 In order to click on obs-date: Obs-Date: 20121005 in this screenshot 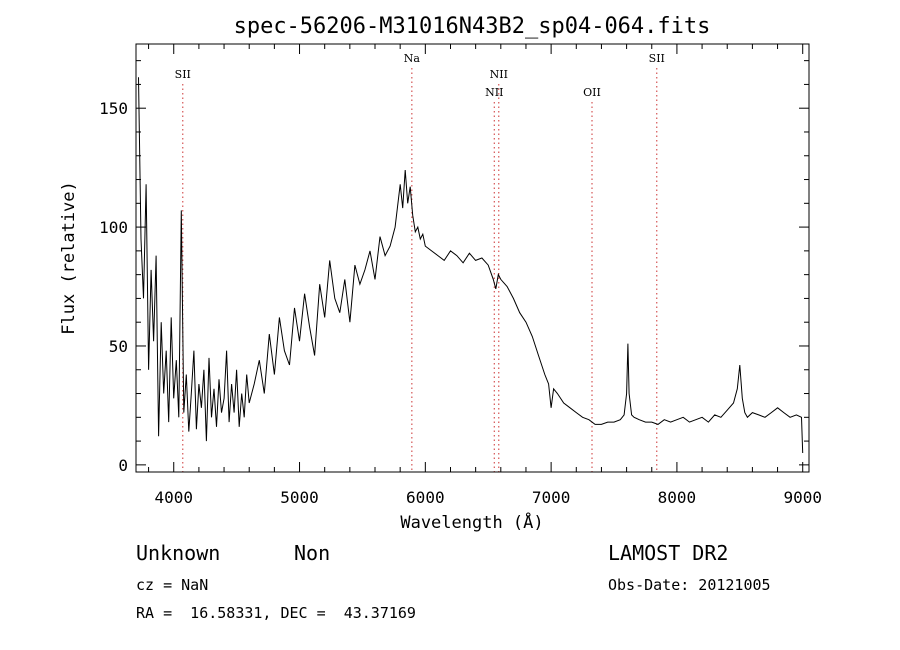, I will do `click(689, 585)`.